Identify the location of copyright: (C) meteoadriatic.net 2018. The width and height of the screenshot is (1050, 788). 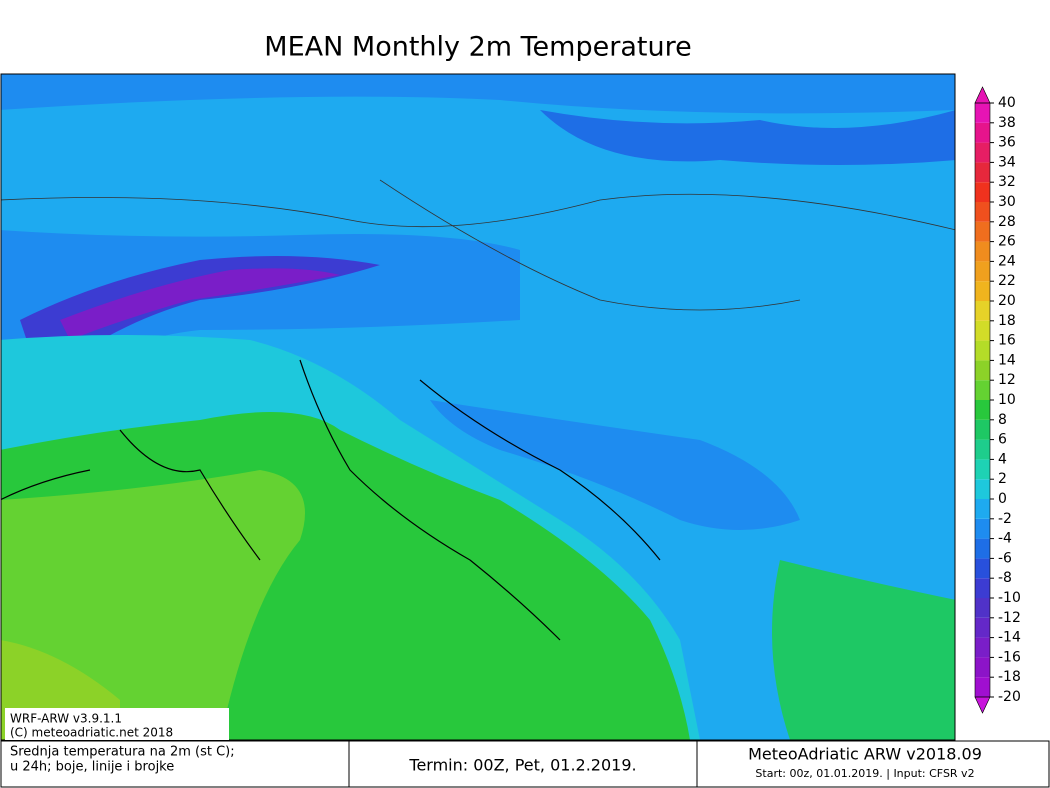
(91, 733).